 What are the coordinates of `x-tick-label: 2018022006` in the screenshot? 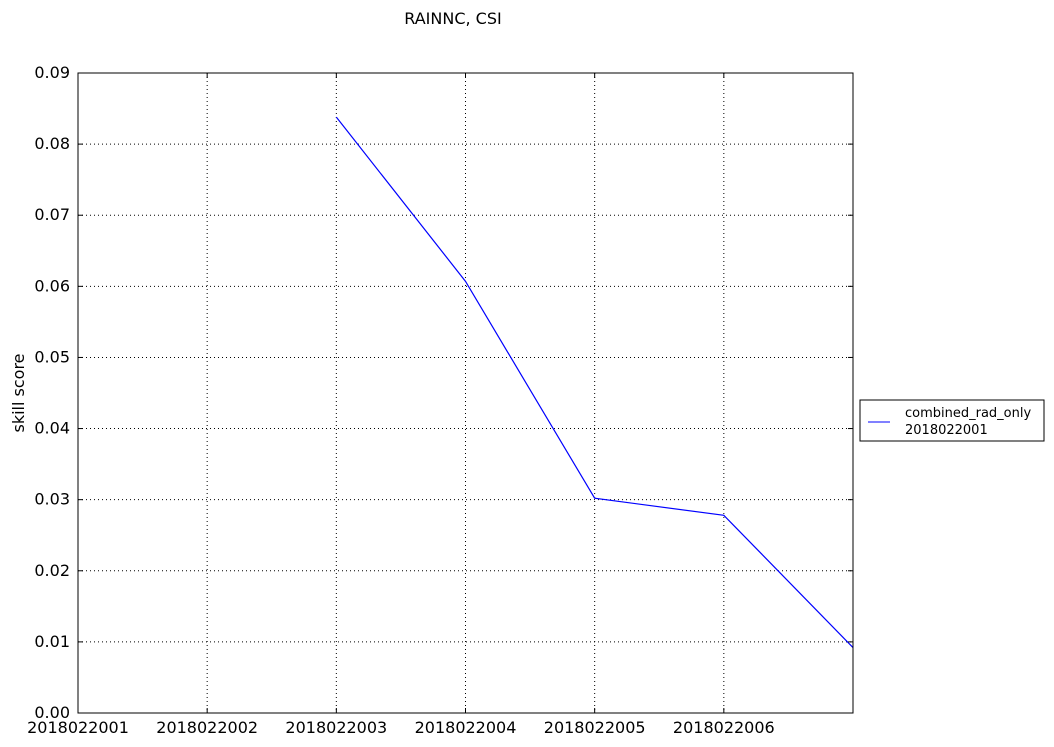 It's located at (724, 727).